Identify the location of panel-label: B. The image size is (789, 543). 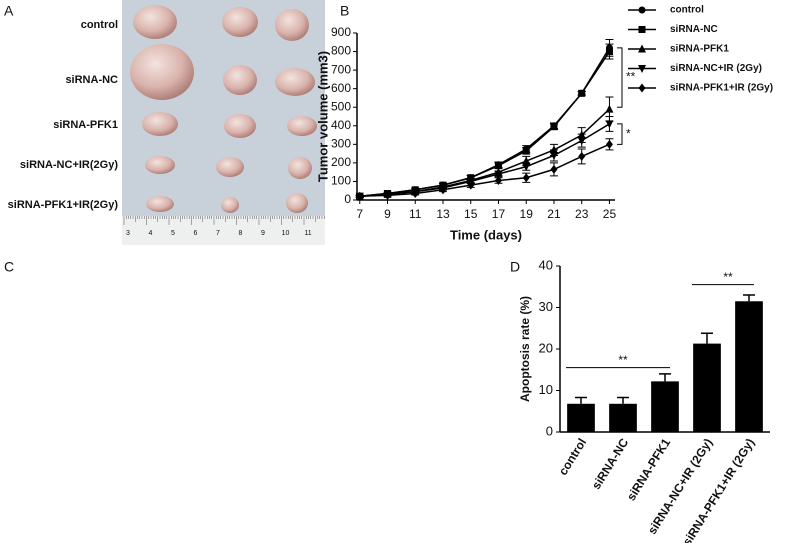
(344, 11).